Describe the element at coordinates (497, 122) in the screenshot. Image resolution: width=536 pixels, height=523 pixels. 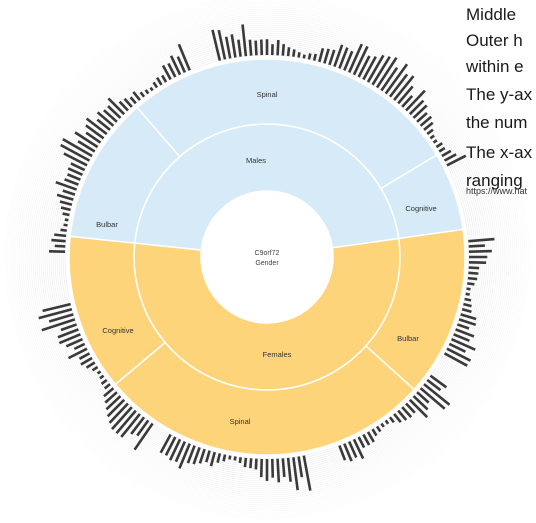
I see `side-text-line-5: the num` at that location.